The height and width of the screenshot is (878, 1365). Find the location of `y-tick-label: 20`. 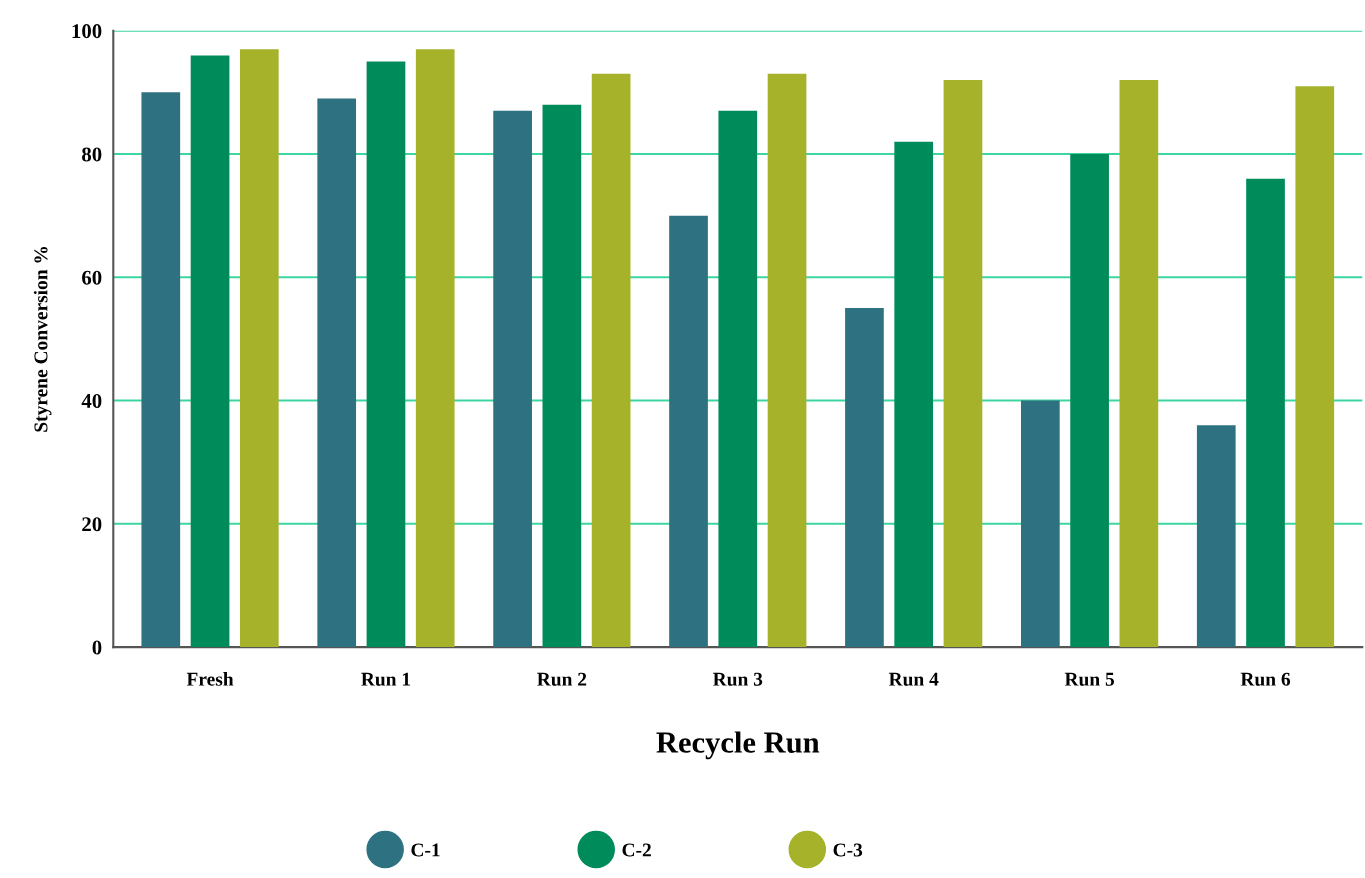

y-tick-label: 20 is located at coordinates (92, 524).